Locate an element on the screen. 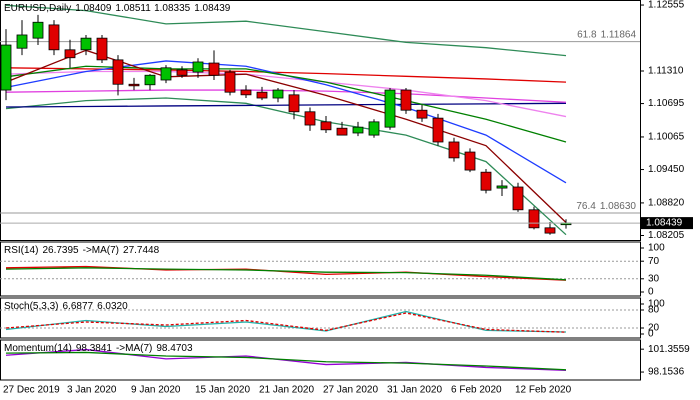 Image resolution: width=700 pixels, height=400 pixels. panel-header: EURUSD,Daily 1.08409 1.08511 1.08335 1.08439 is located at coordinates (117, 8).